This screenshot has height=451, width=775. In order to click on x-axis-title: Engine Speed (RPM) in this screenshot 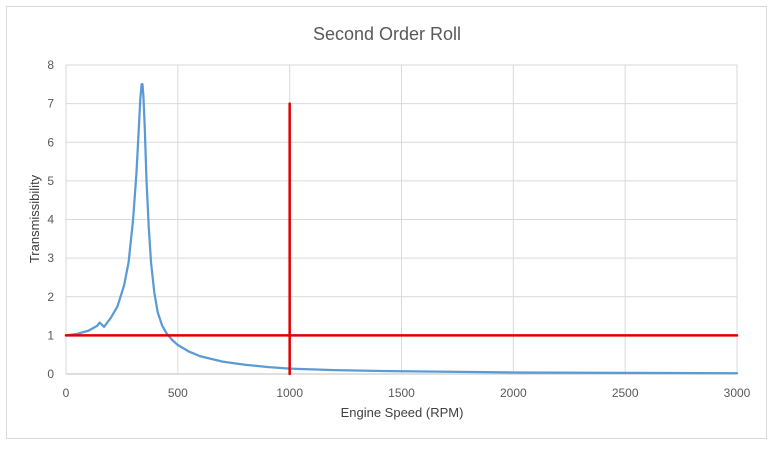, I will do `click(402, 412)`.